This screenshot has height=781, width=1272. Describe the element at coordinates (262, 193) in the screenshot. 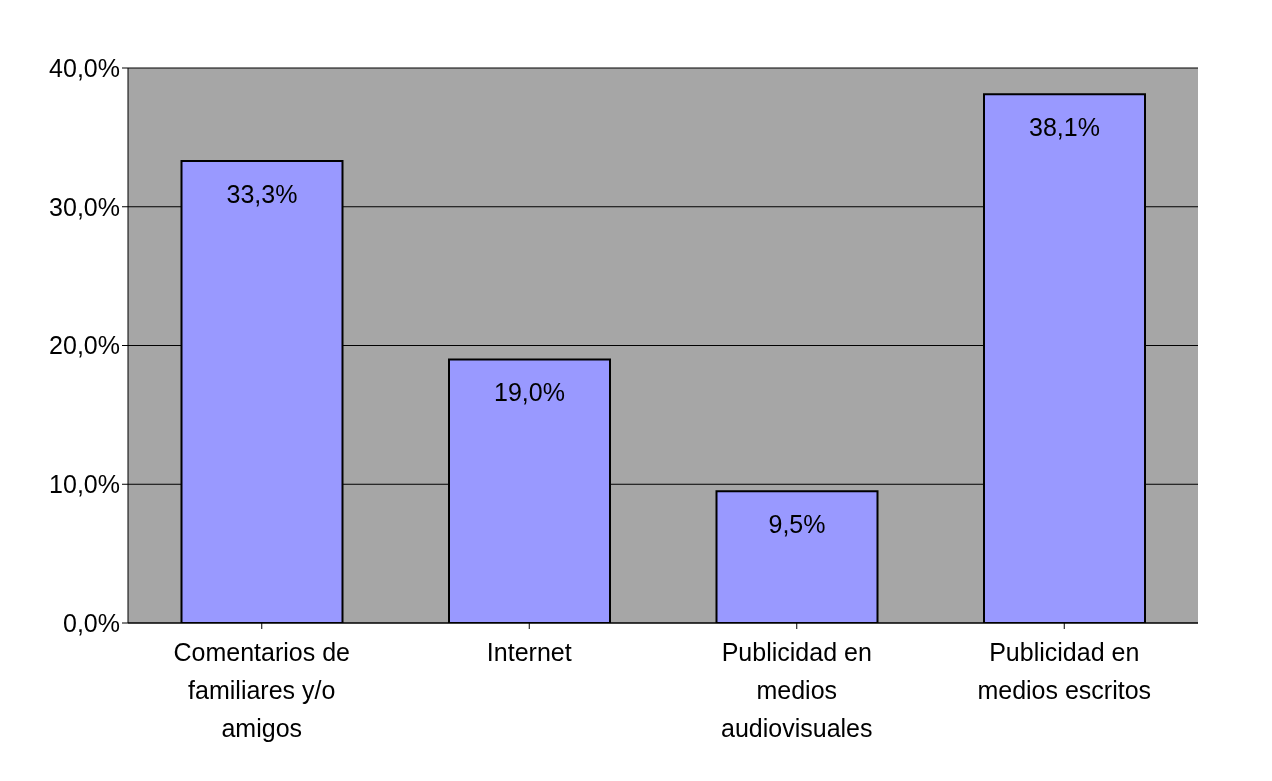

I see `data-label: 33,3%` at that location.